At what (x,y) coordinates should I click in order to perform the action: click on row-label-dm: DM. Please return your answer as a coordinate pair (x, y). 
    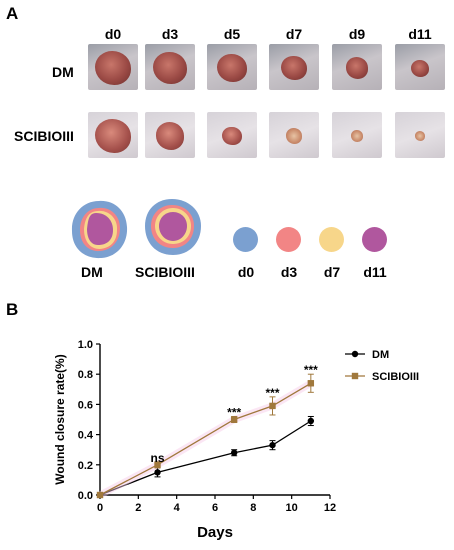
    Looking at the image, I should click on (63, 72).